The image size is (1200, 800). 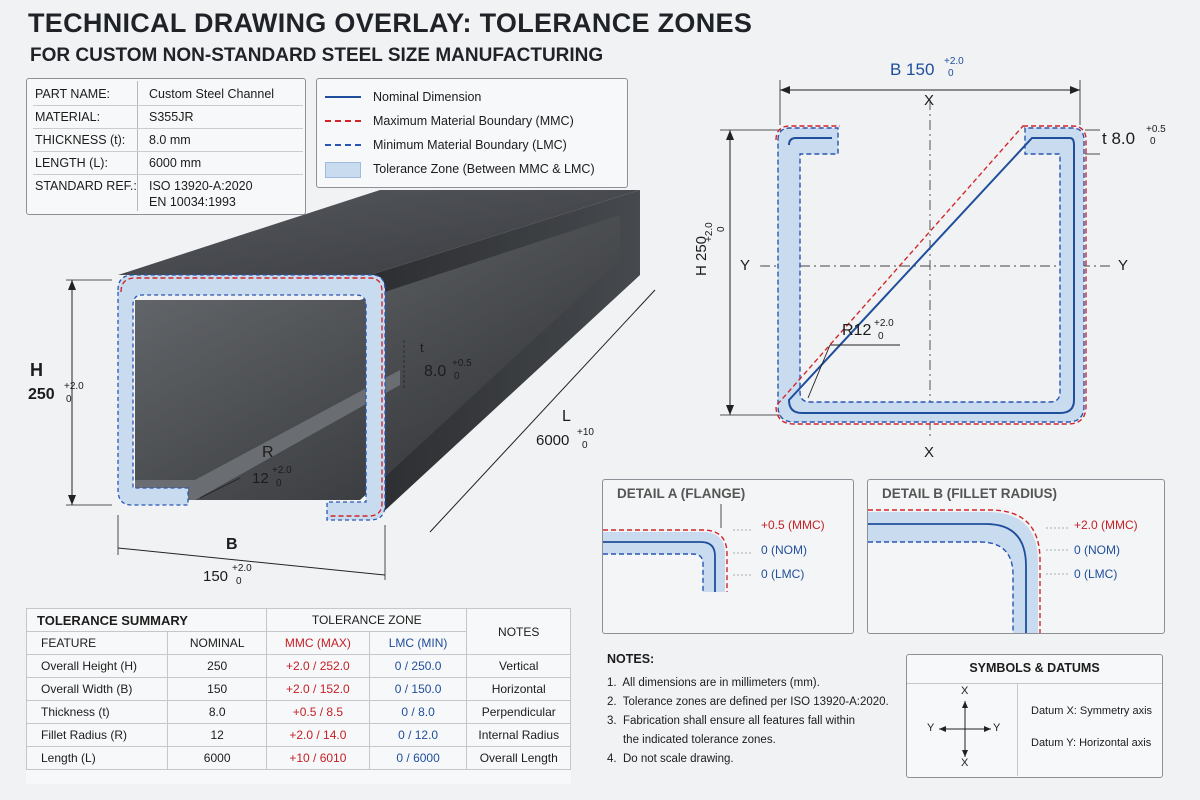 I want to click on part-row: MATERIAL: S355JR, so click(x=168, y=117).